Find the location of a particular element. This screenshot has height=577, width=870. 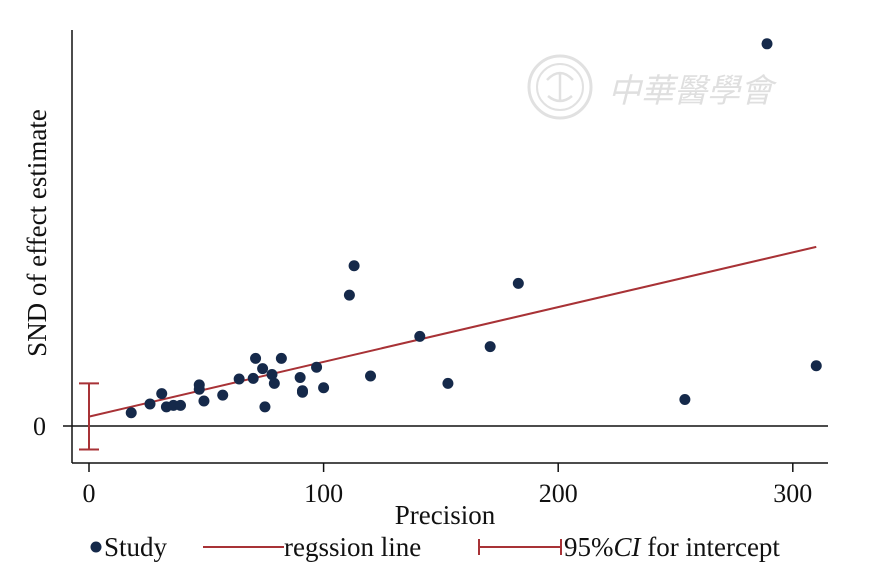

legend-line-label: regssion line is located at coordinates (352, 547).